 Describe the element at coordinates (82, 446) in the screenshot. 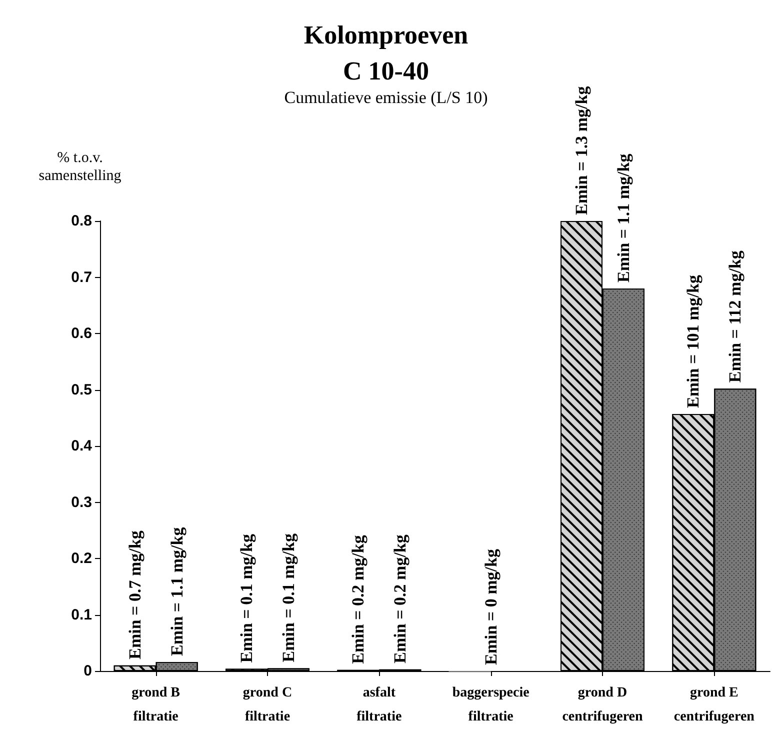

I see `y-tick-label: 0.4` at that location.